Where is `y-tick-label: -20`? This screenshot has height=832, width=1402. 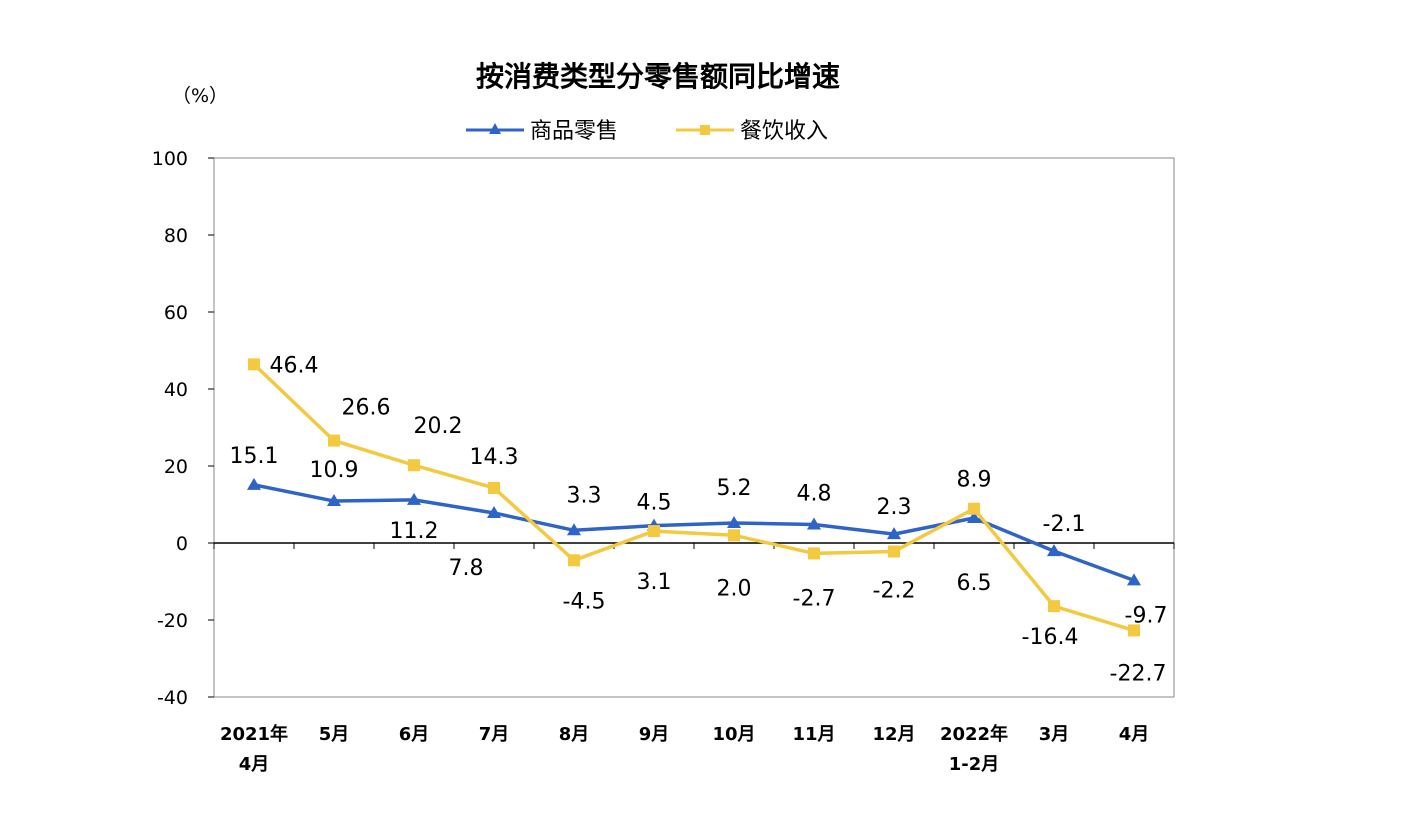
y-tick-label: -20 is located at coordinates (172, 621).